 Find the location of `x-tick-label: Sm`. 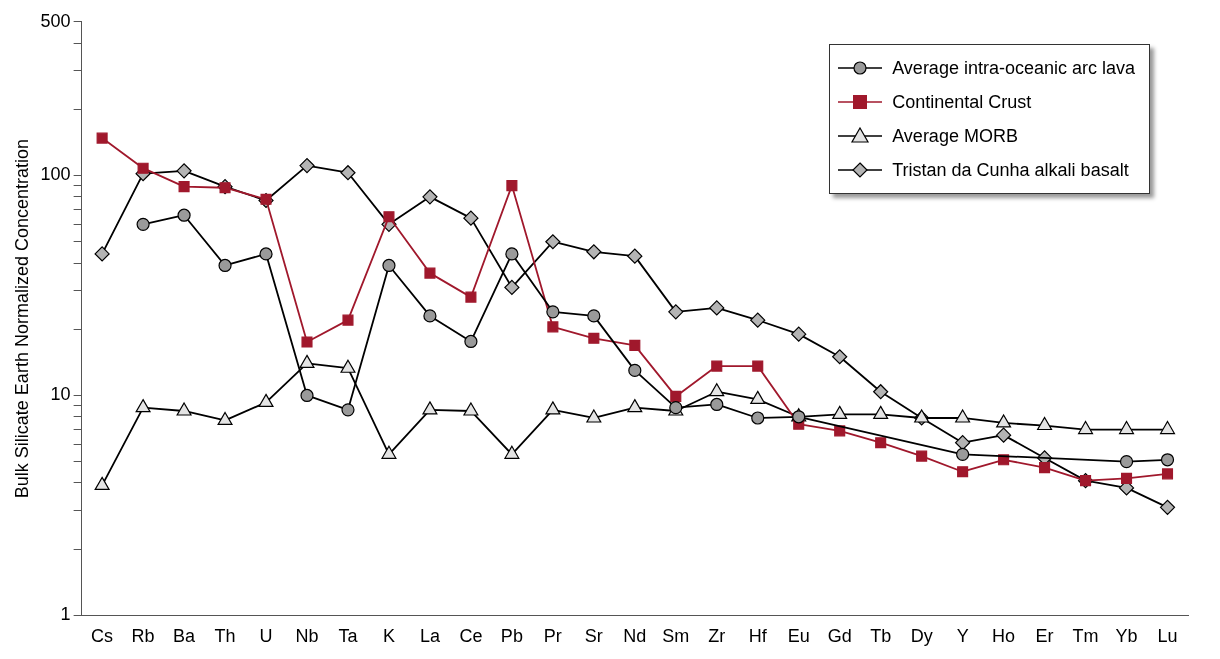

x-tick-label: Sm is located at coordinates (676, 636).